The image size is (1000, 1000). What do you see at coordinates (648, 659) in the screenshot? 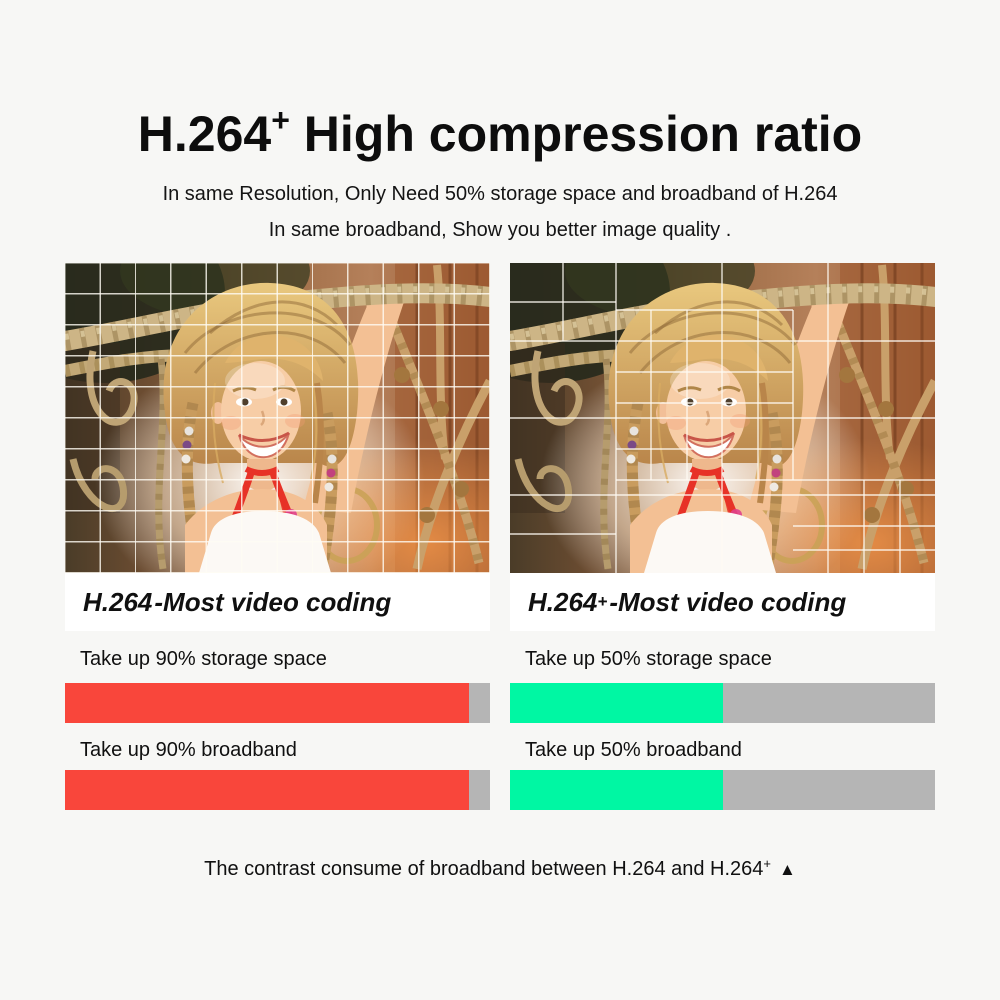
I see `h264plus-storage-label: Take up 50% storage space` at bounding box center [648, 659].